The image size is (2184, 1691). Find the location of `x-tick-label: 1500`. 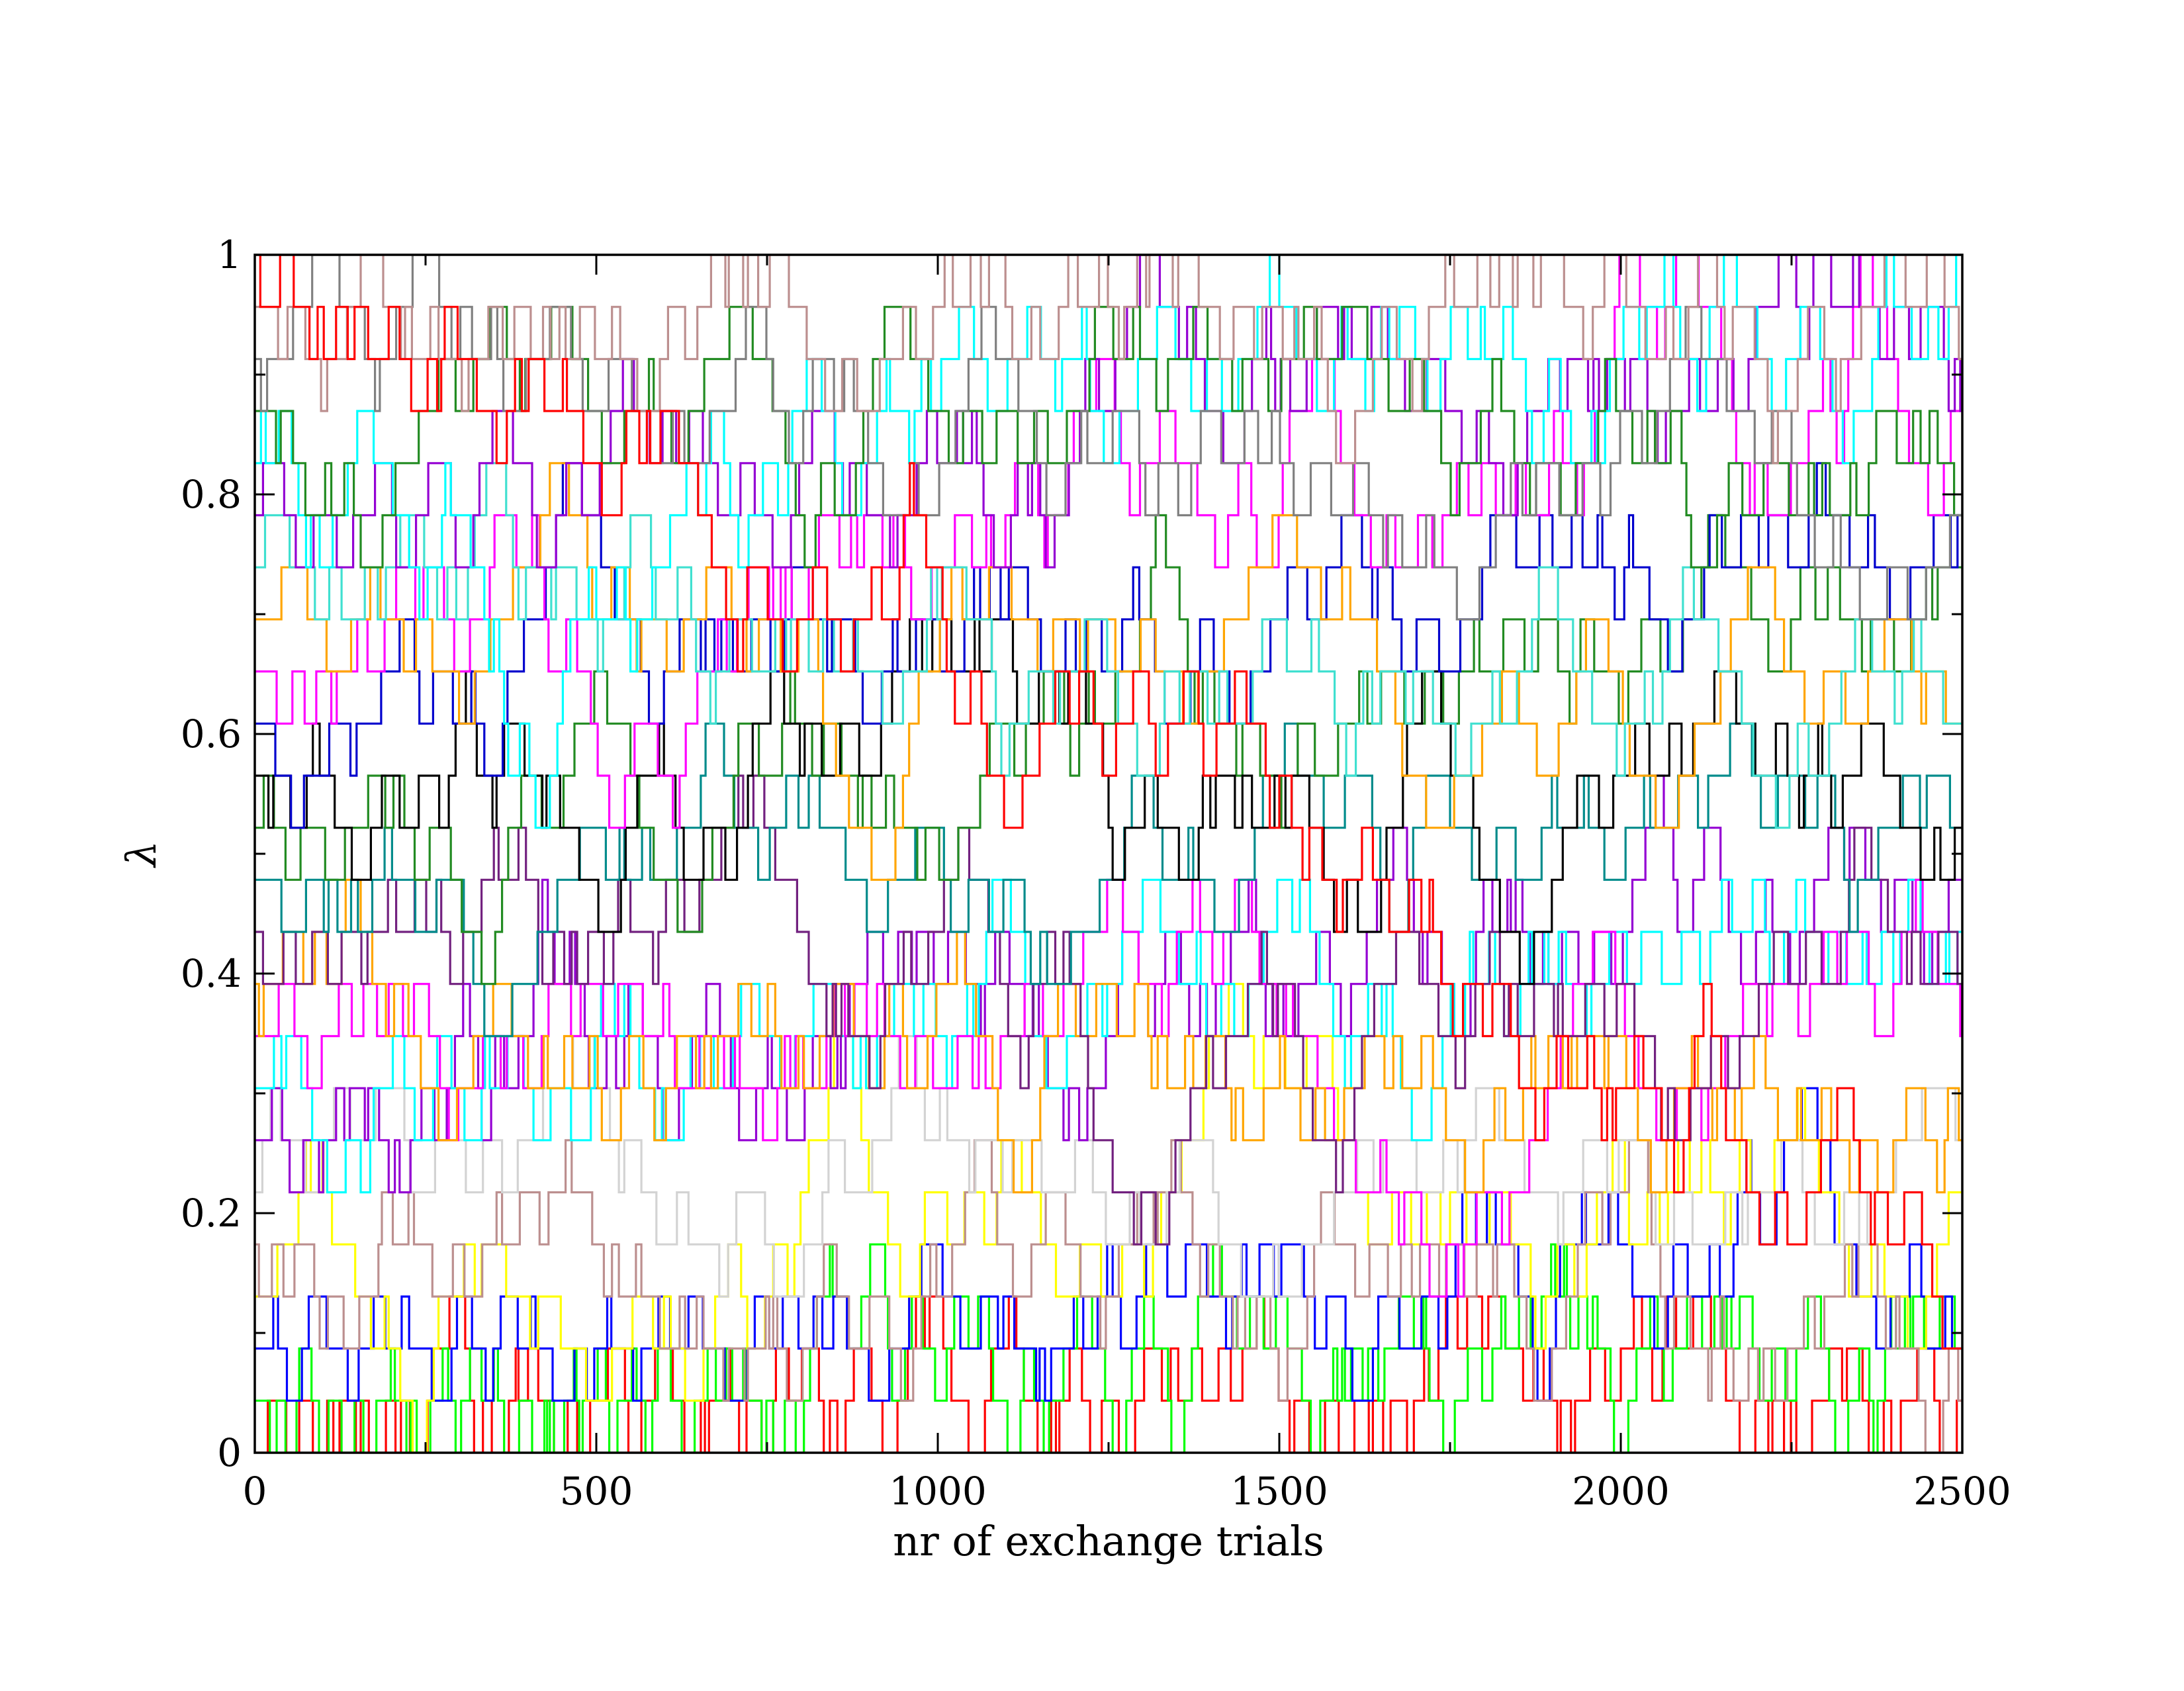

x-tick-label: 1500 is located at coordinates (1279, 1491).